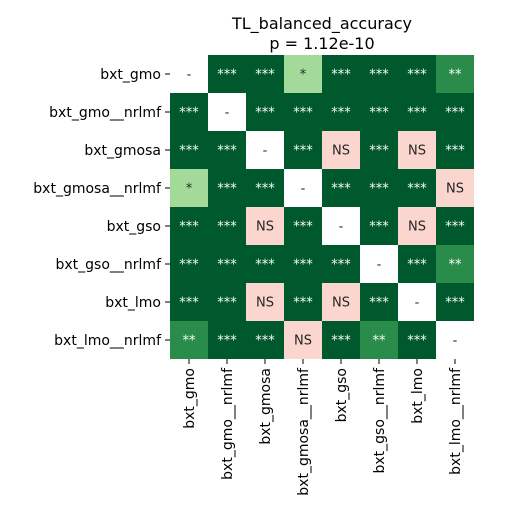 This screenshot has height=511, width=508. I want to click on row-label: bxt_gmo__nrlmf, so click(105, 113).